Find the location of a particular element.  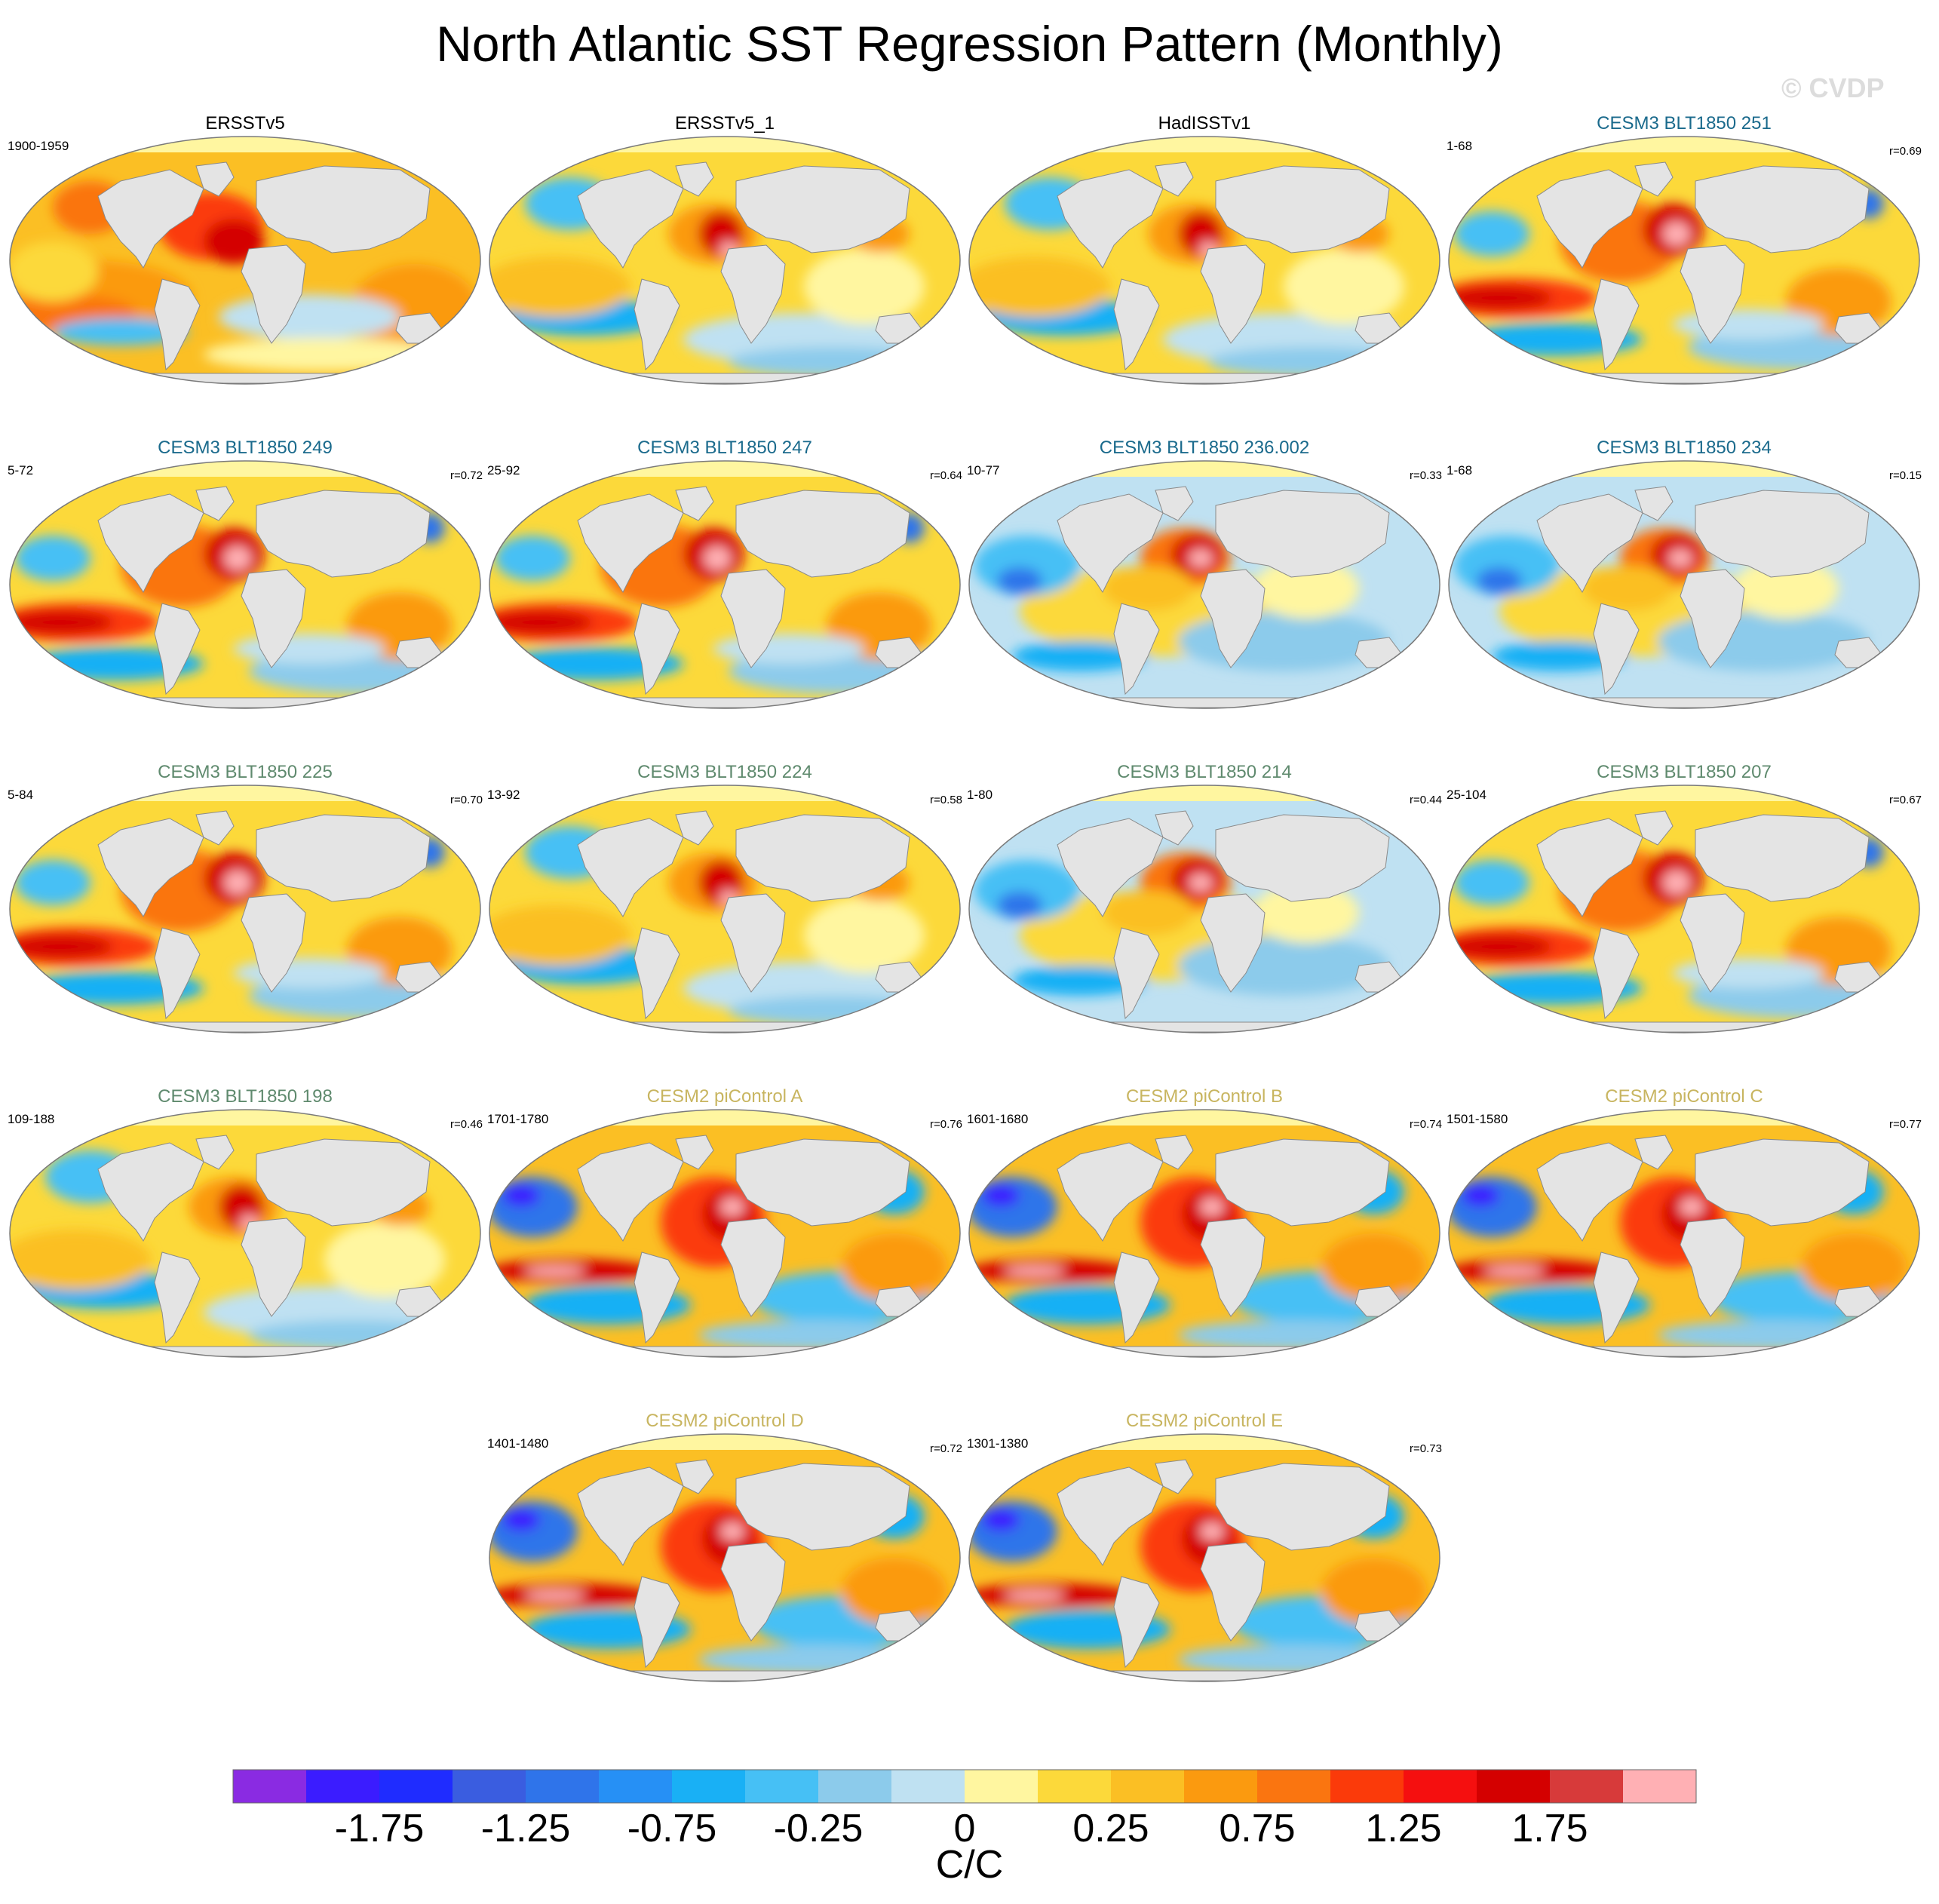

panel-correlation: r=0.72 is located at coordinates (946, 1448).